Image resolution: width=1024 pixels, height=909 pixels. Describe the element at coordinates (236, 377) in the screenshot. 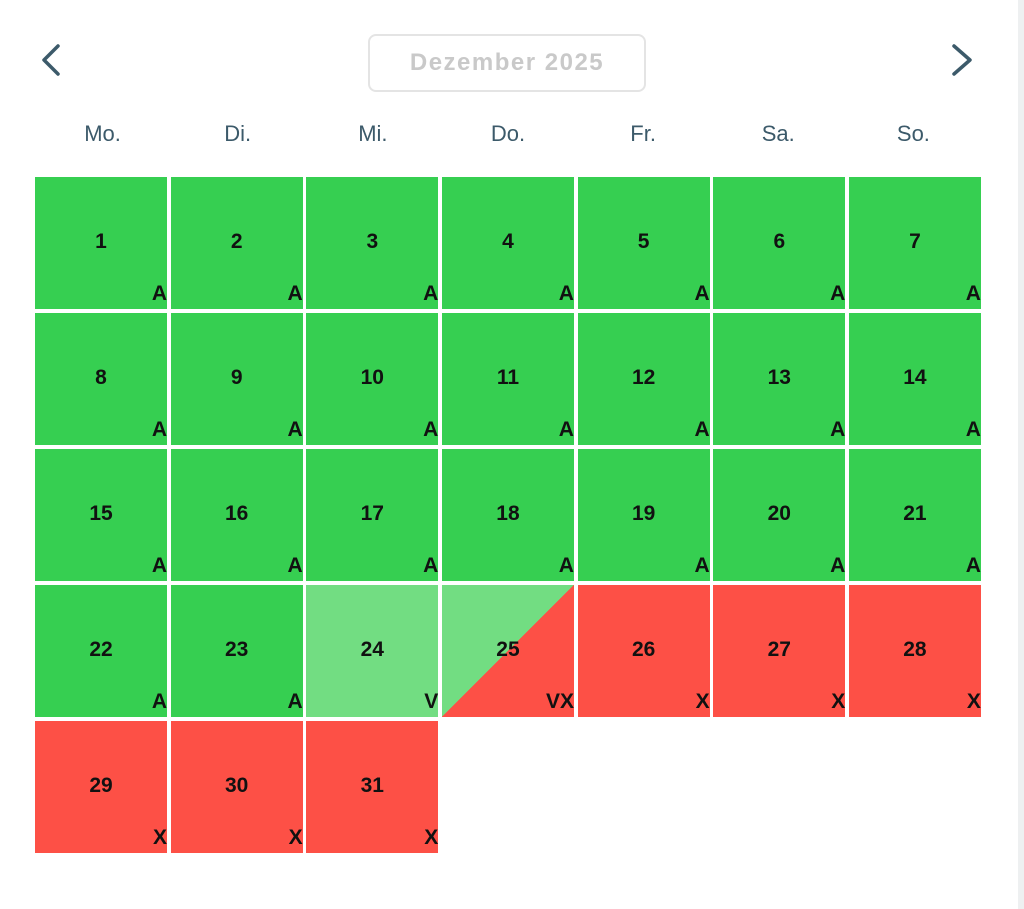

I see `day-number: 9` at that location.